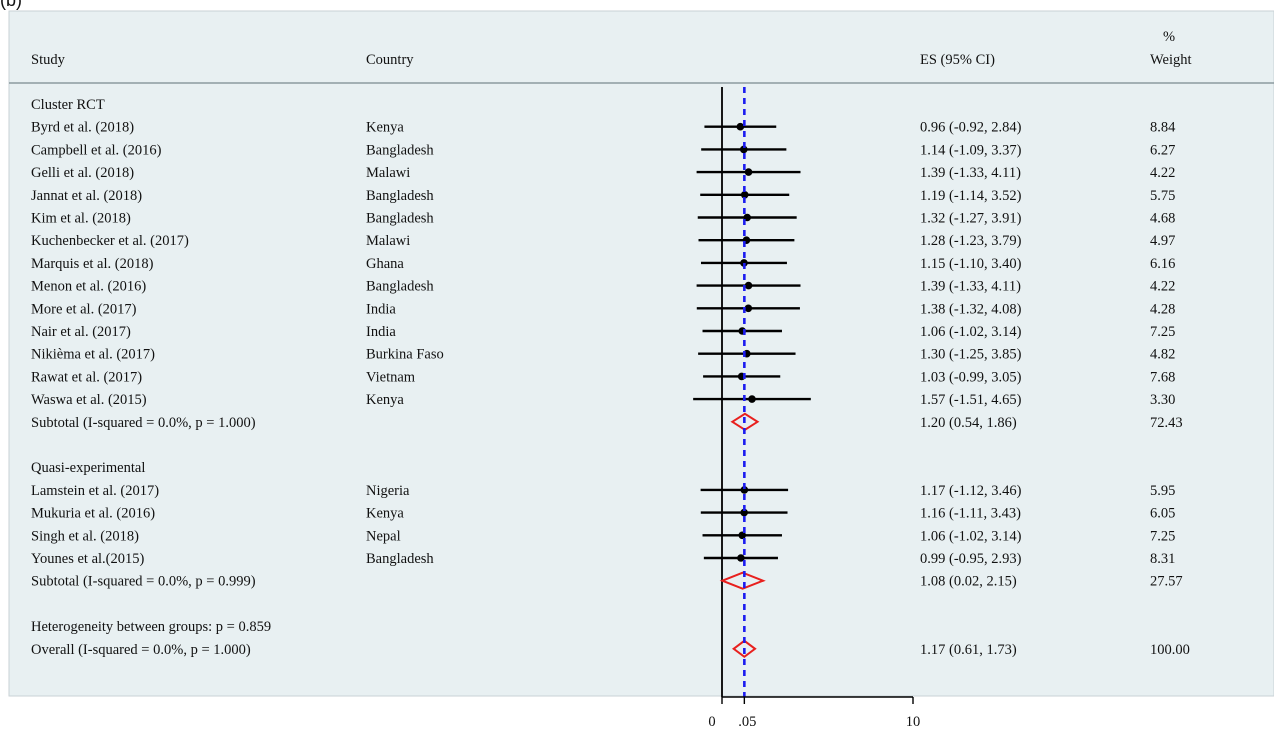  What do you see at coordinates (88, 468) in the screenshot?
I see `group-label: Quasi-experimental` at bounding box center [88, 468].